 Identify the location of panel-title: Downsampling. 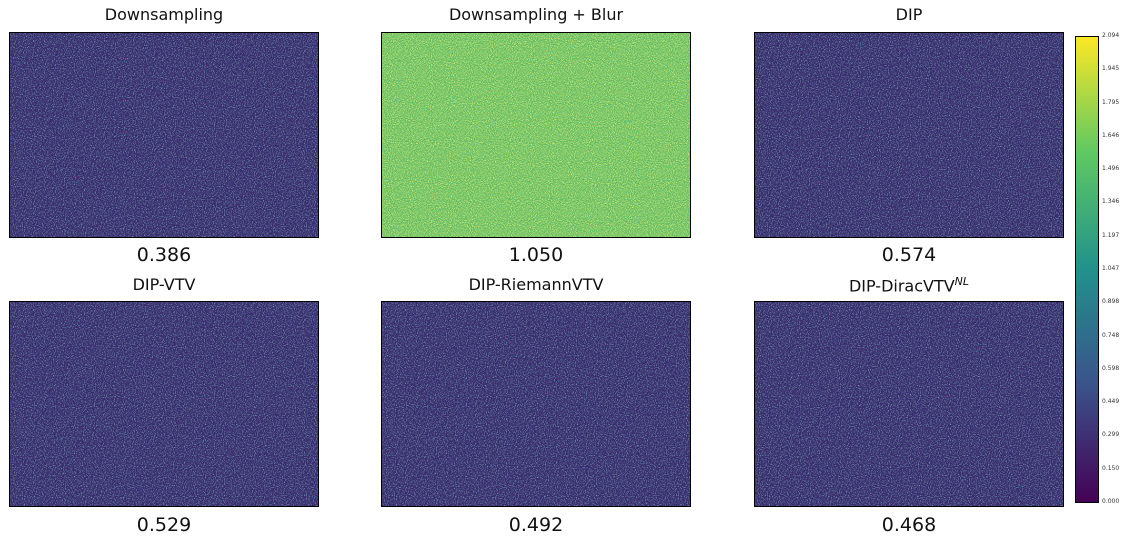
(164, 14).